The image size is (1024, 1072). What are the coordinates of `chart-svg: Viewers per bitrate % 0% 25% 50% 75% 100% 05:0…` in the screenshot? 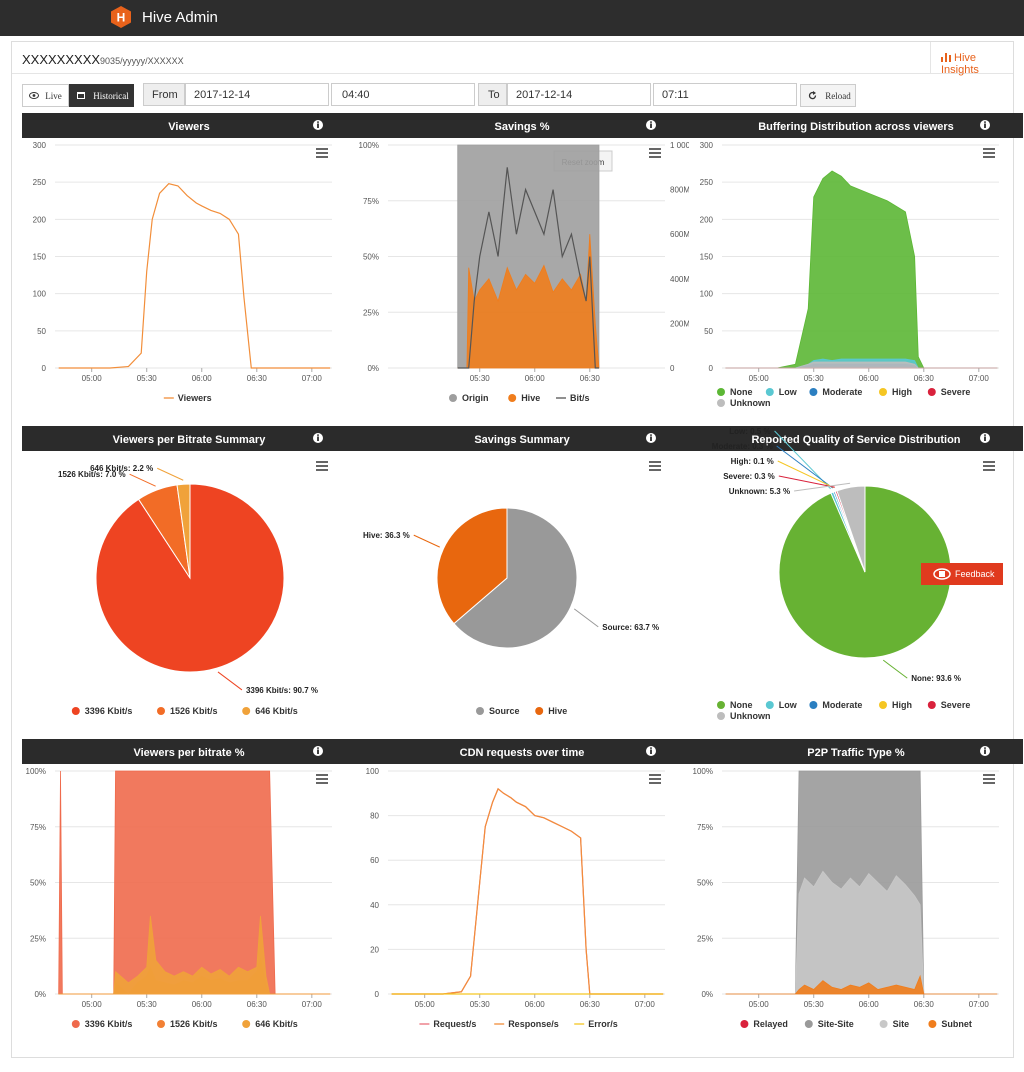 It's located at (189, 884).